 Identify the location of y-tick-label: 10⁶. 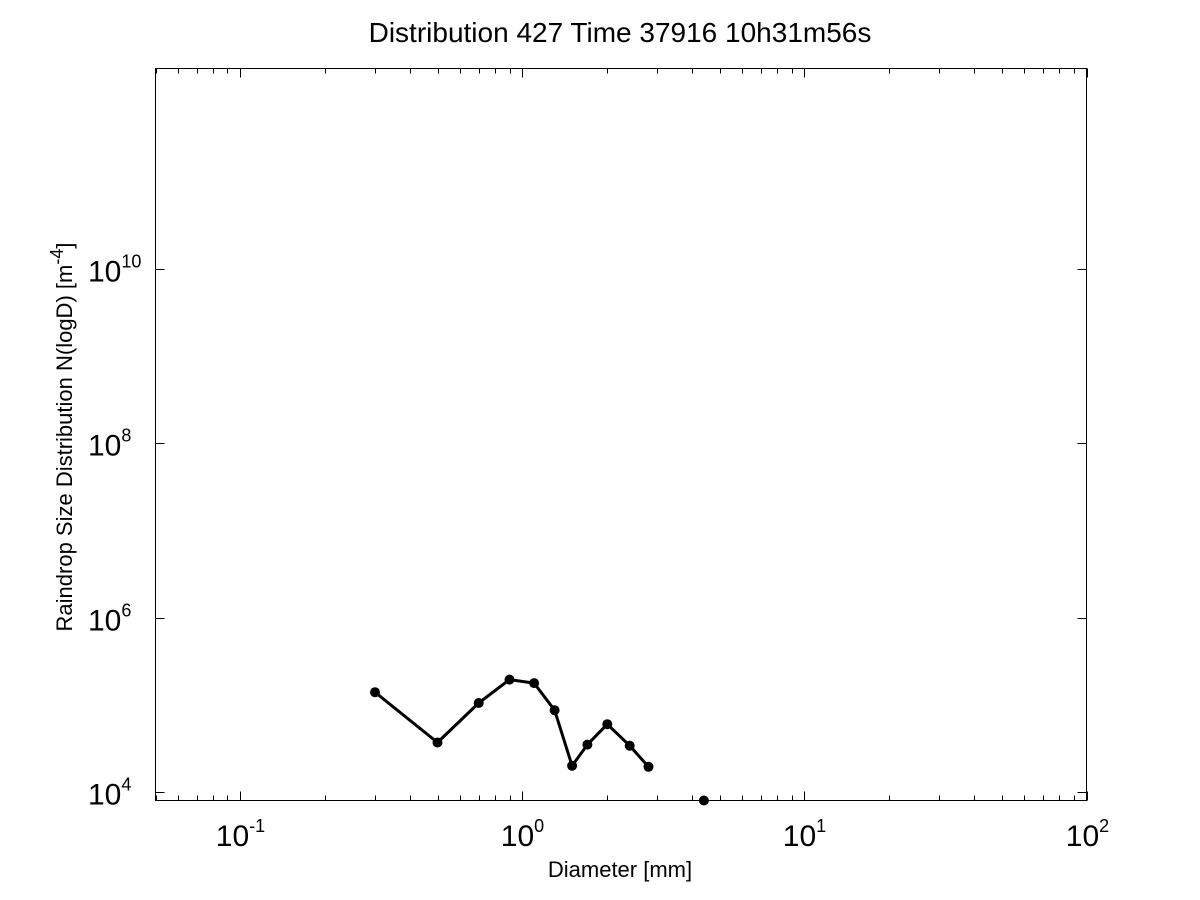
(109, 619).